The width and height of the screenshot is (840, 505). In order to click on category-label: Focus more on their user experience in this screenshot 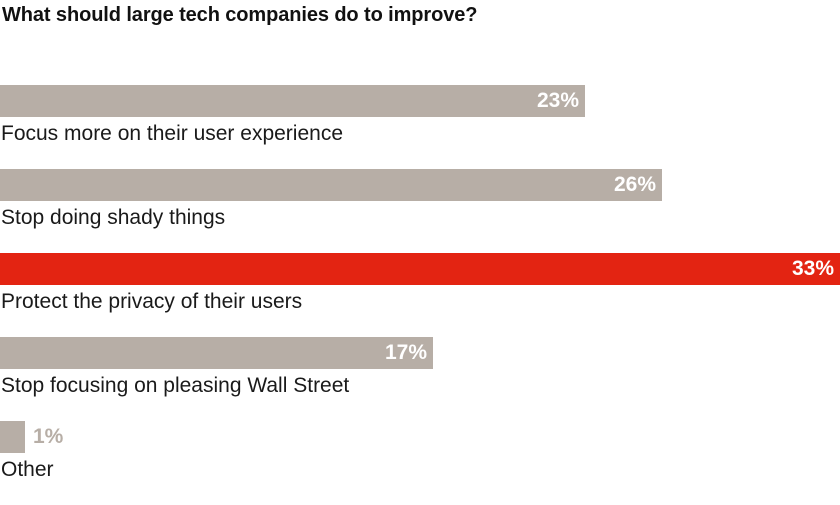, I will do `click(172, 133)`.